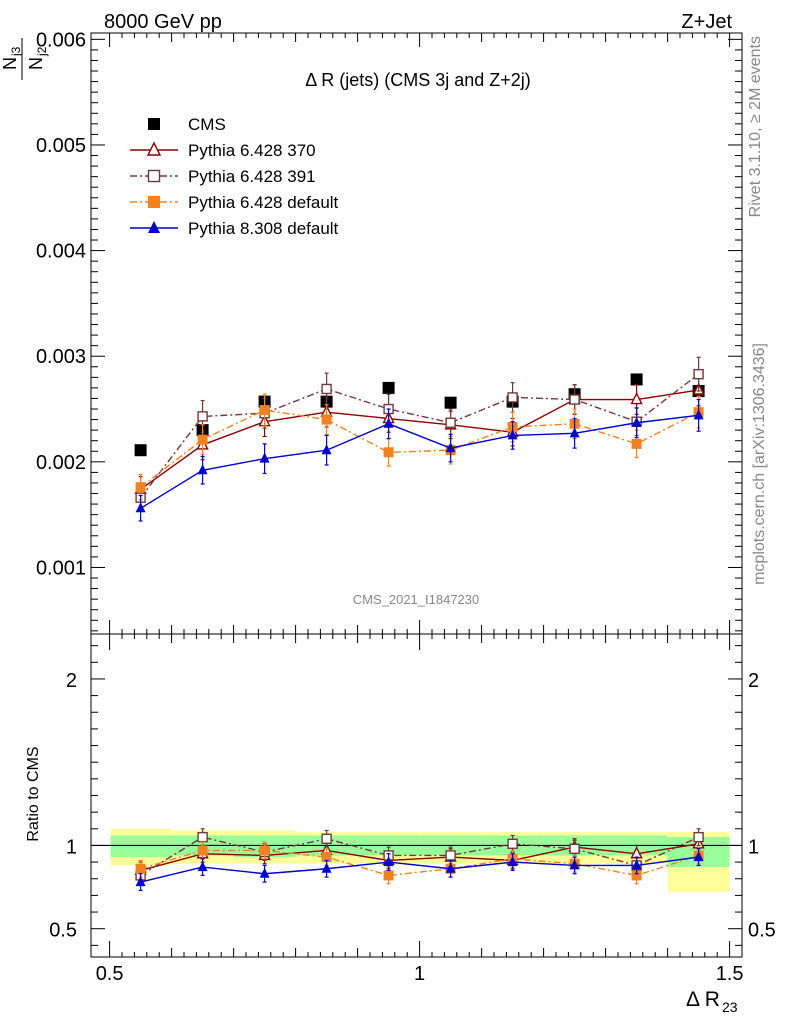  Describe the element at coordinates (71, 847) in the screenshot. I see `ratio-y-tick-label: 1` at that location.